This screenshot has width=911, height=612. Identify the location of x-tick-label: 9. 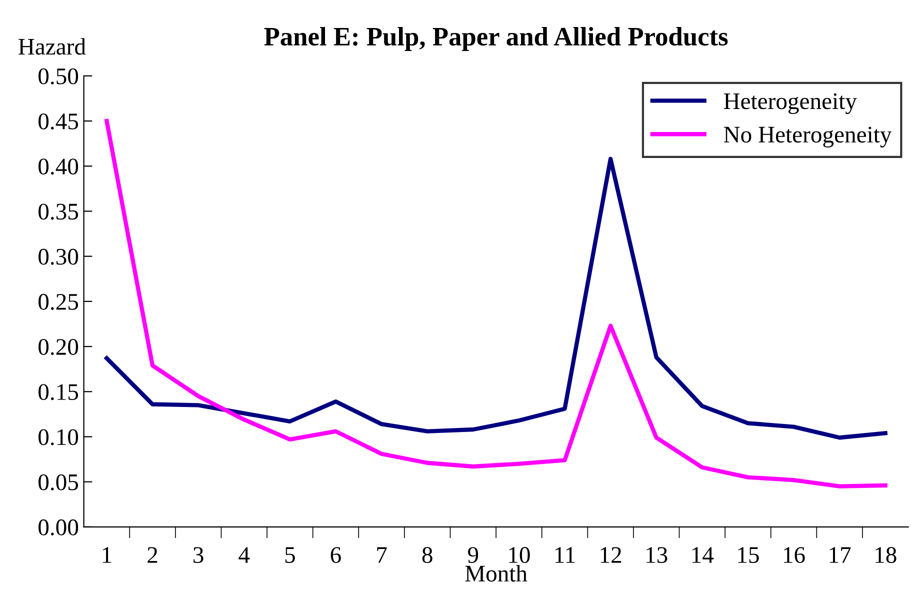
(473, 555).